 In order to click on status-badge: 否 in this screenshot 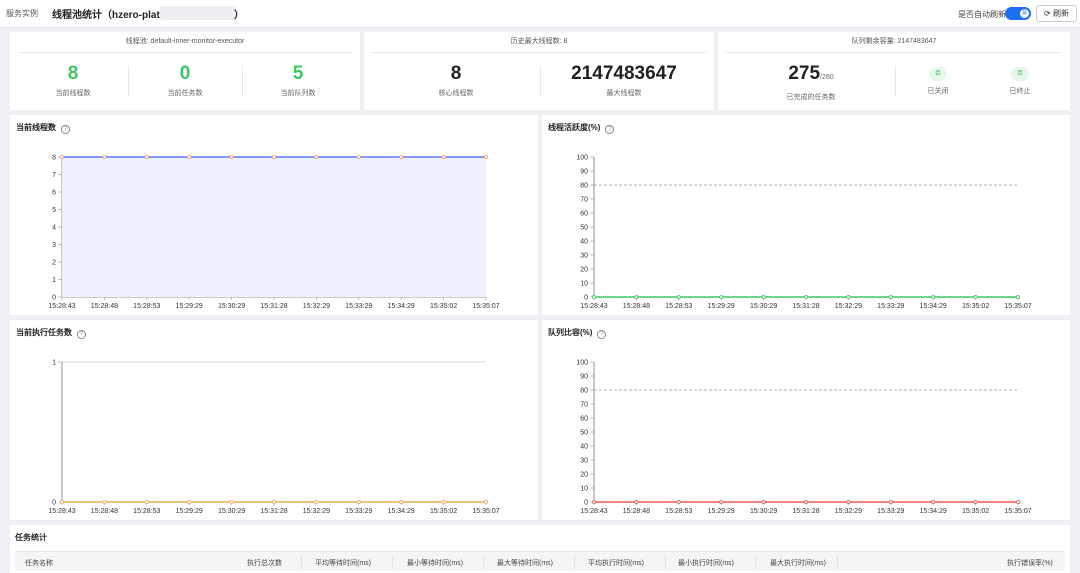, I will do `click(938, 74)`.